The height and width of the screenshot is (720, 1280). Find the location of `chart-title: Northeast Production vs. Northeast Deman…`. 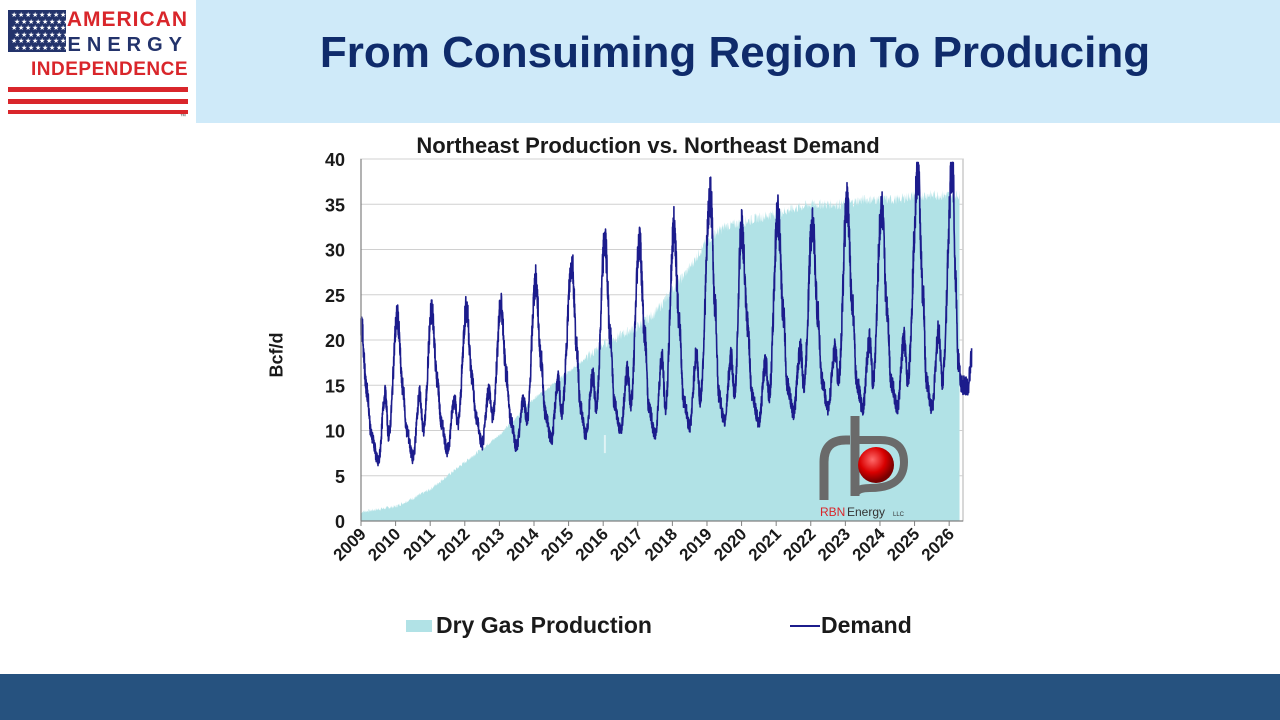

chart-title: Northeast Production vs. Northeast Deman… is located at coordinates (648, 145).